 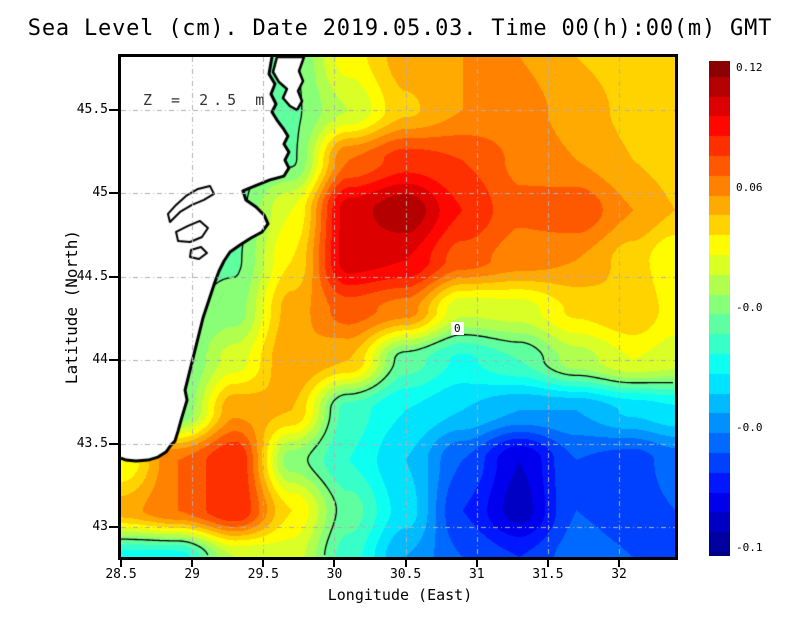 I want to click on x-tick-label: 28.5, so click(x=121, y=574).